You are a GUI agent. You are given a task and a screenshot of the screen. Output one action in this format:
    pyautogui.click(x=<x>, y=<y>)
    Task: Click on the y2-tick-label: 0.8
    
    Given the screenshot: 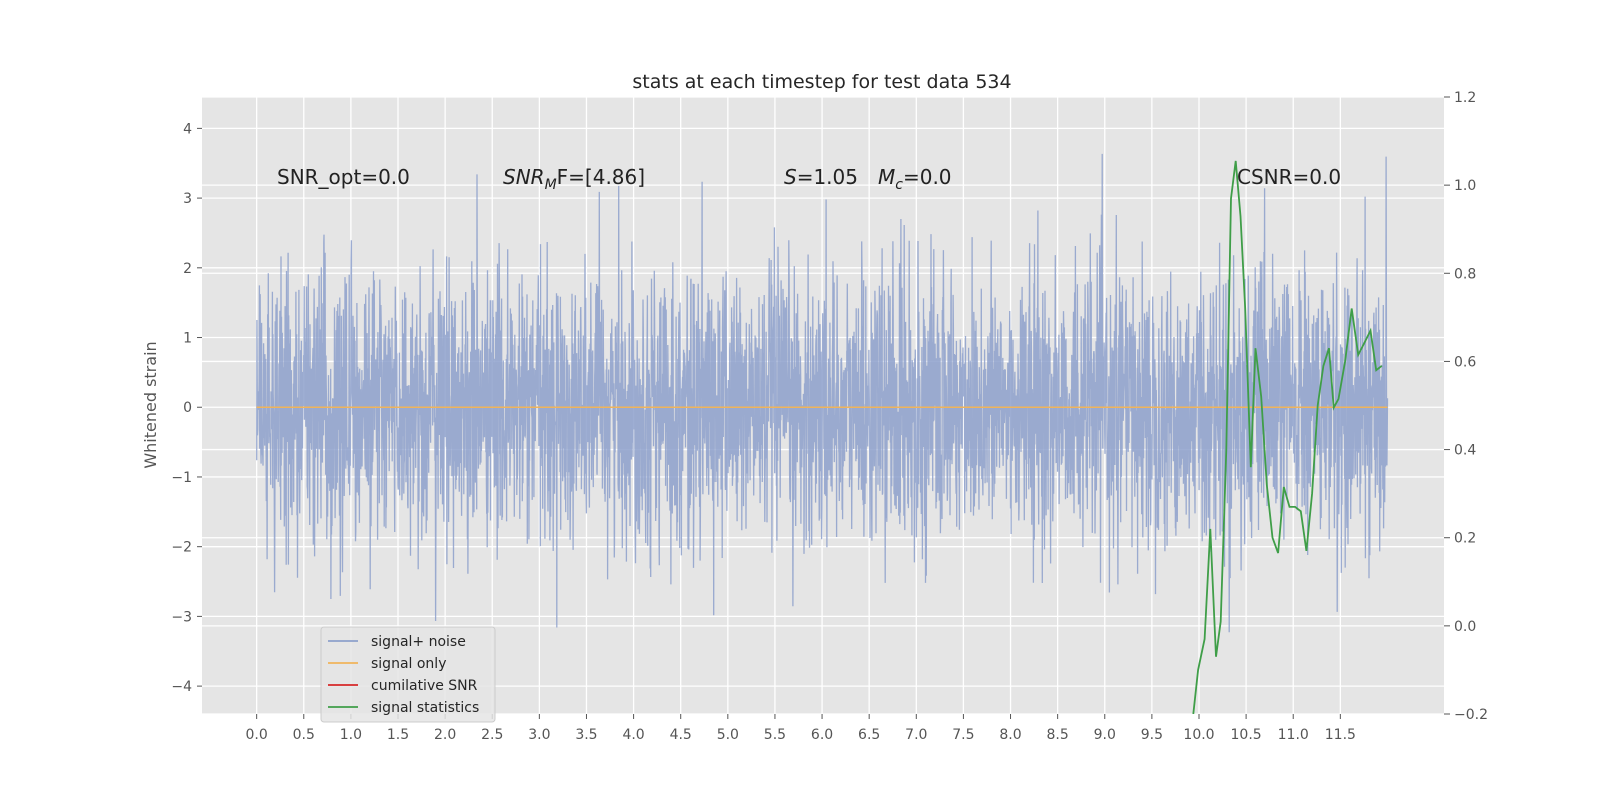 What is the action you would take?
    pyautogui.click(x=1465, y=274)
    